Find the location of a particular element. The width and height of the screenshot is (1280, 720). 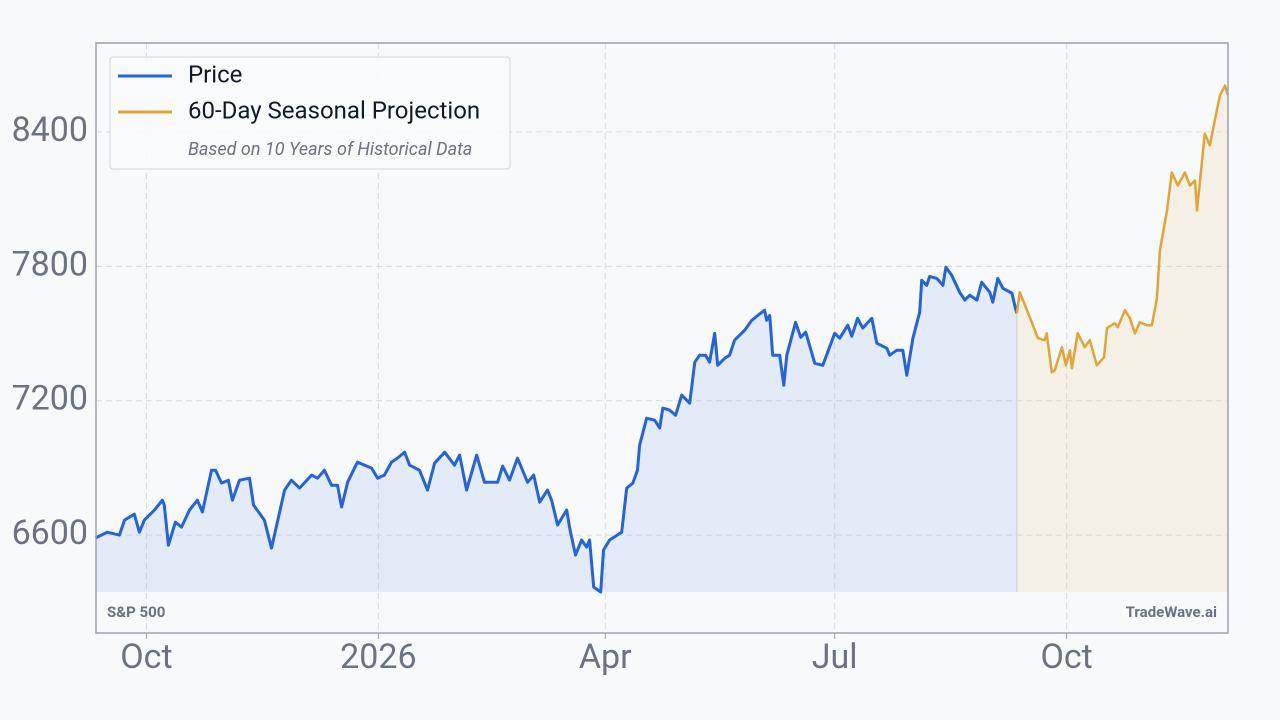

y-tick-label: 7200 is located at coordinates (50, 399).